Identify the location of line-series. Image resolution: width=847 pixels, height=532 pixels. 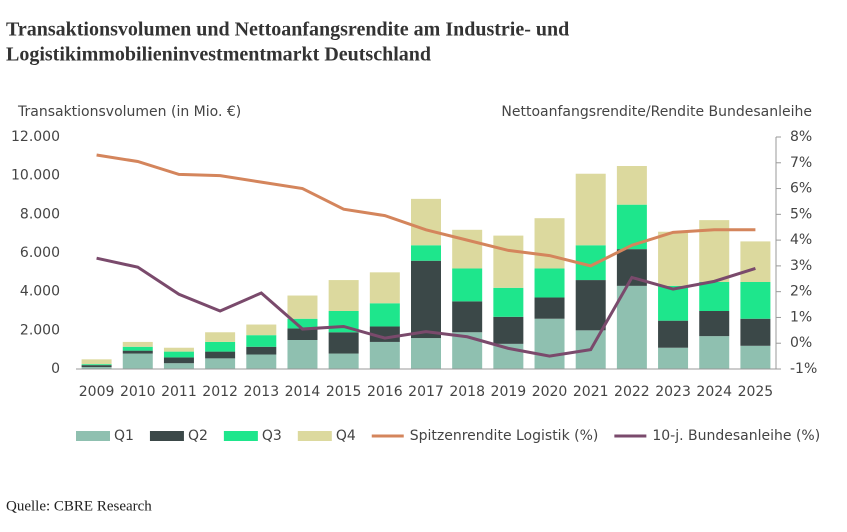
(426, 307).